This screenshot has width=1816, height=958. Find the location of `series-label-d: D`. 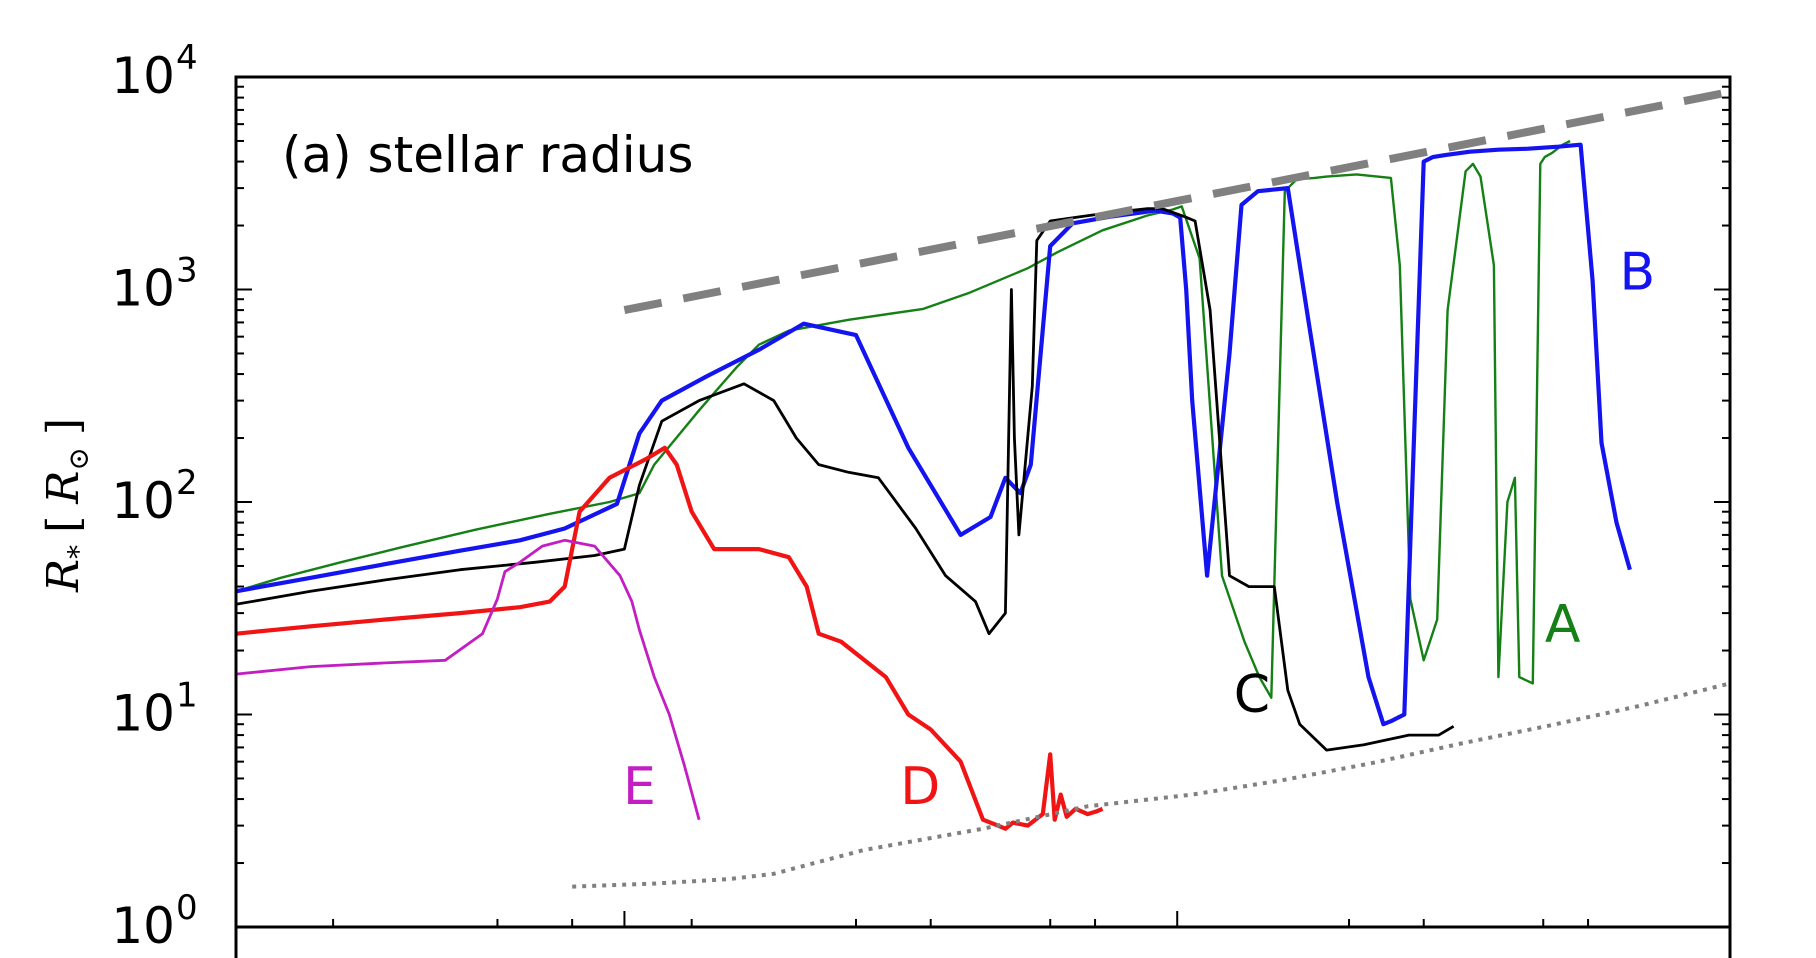

series-label-d: D is located at coordinates (920, 787).